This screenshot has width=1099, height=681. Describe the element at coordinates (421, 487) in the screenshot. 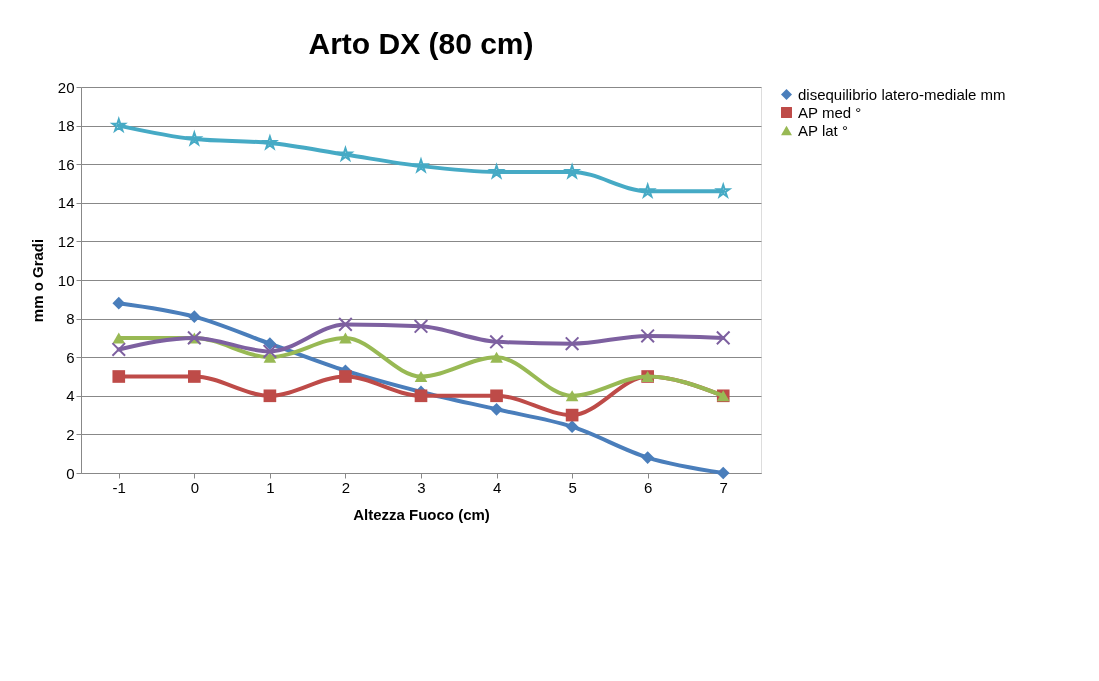

I see `x-tick-label: 3` at that location.